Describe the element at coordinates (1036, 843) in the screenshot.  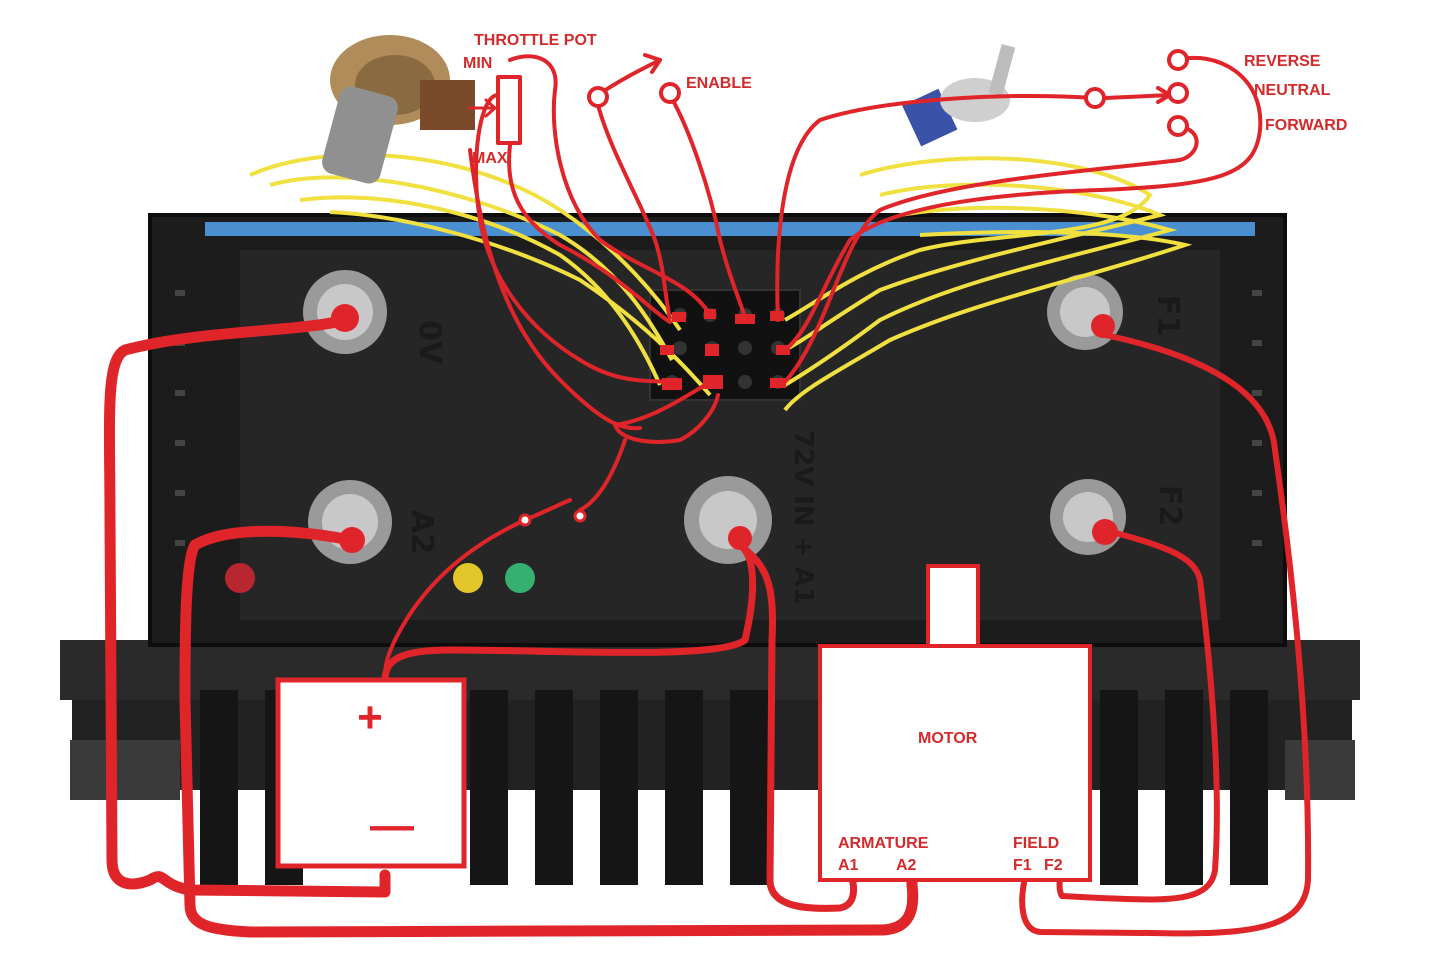
I see `field-label: FIELD` at that location.